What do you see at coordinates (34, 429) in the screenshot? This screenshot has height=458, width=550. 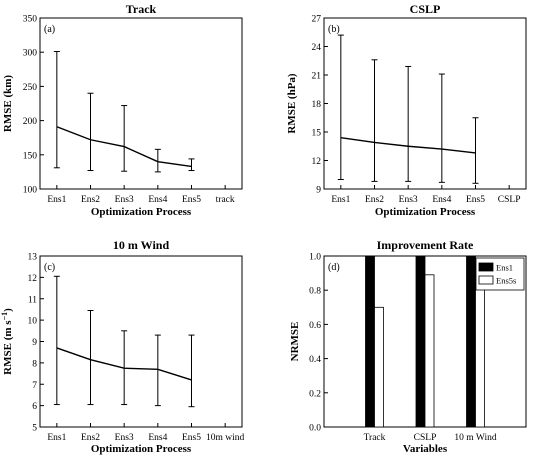 I see `y-tick-label: 5` at bounding box center [34, 429].